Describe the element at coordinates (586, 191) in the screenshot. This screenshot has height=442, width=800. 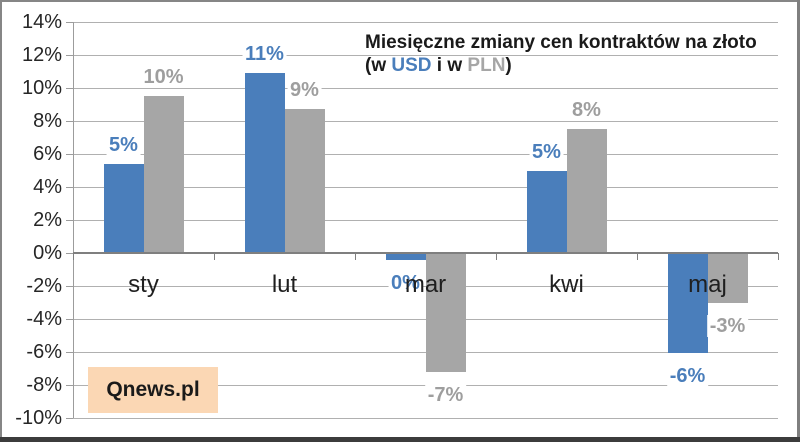
I see `bar-pln-kwi` at that location.